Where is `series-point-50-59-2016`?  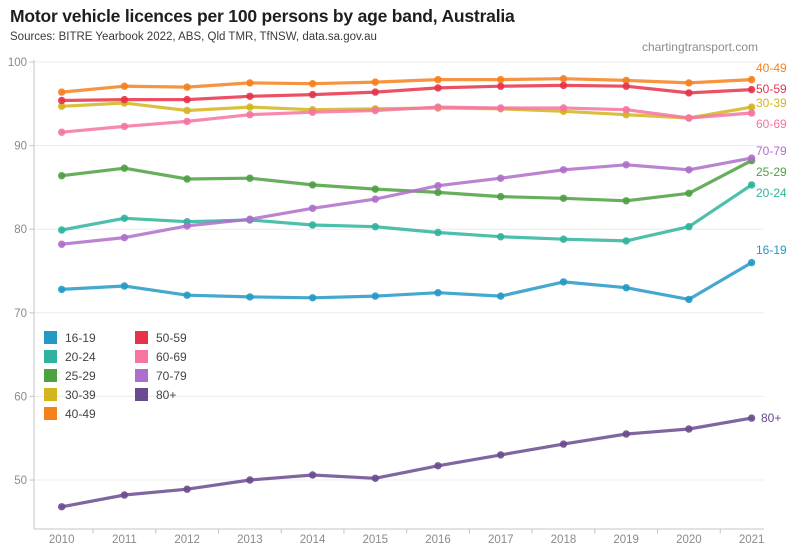
series-point-50-59-2016 is located at coordinates (438, 88).